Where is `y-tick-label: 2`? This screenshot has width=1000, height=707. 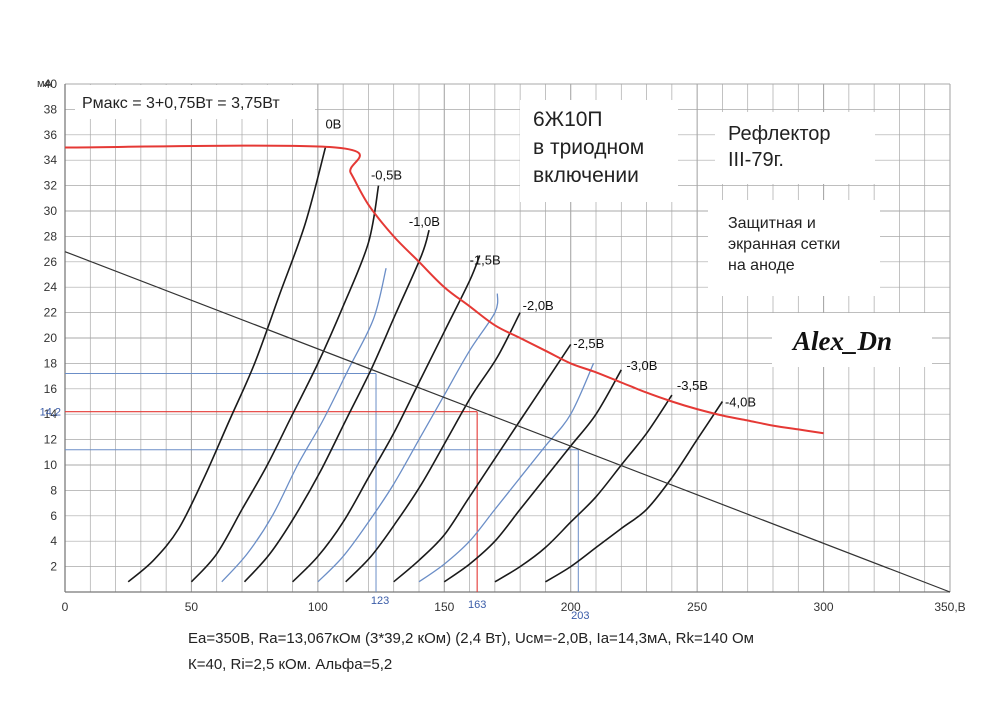 y-tick-label: 2 is located at coordinates (53, 567).